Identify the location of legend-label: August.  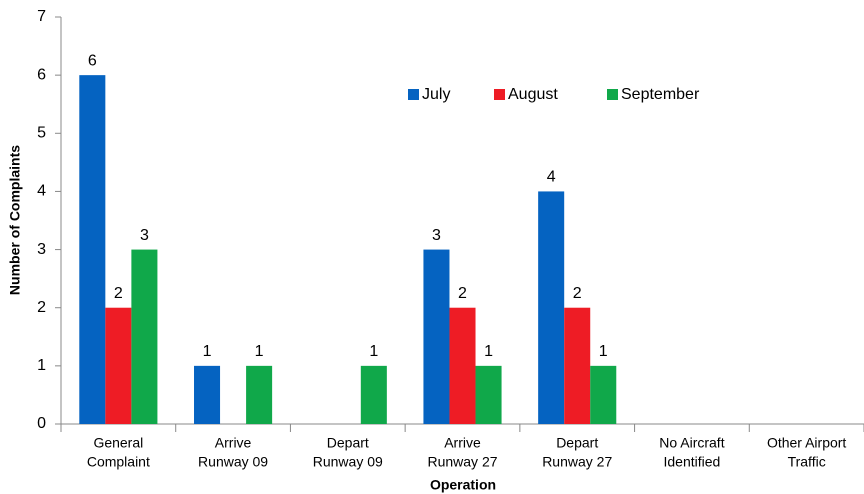
(533, 94).